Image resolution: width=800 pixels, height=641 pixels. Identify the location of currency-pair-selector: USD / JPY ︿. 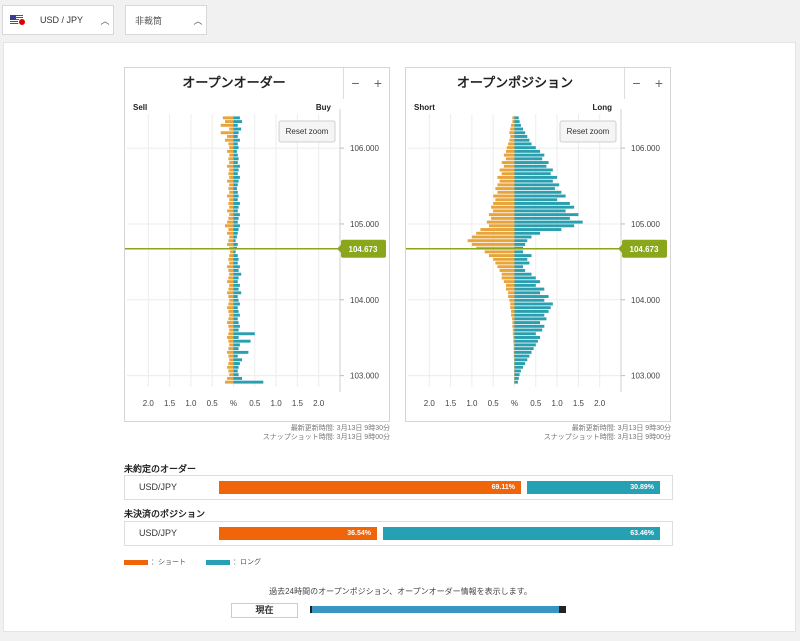
(58, 20).